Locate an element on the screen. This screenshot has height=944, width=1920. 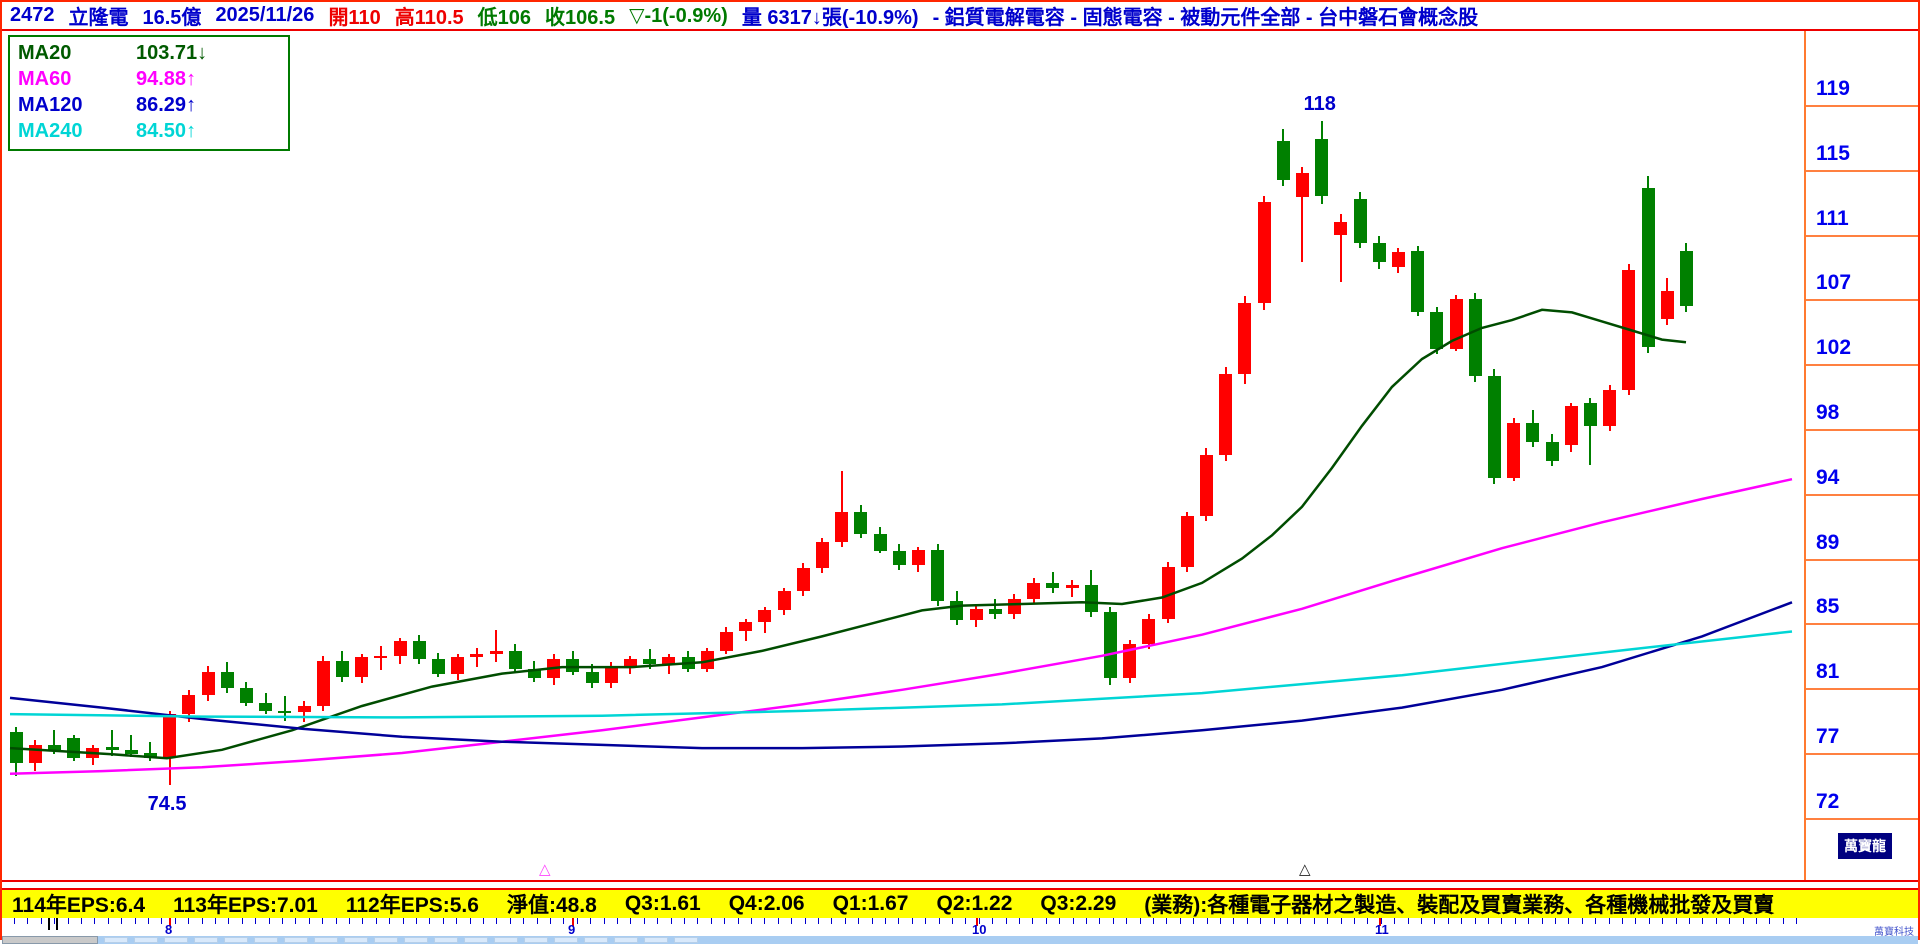
ma240-value: 84.50 is located at coordinates (161, 130).